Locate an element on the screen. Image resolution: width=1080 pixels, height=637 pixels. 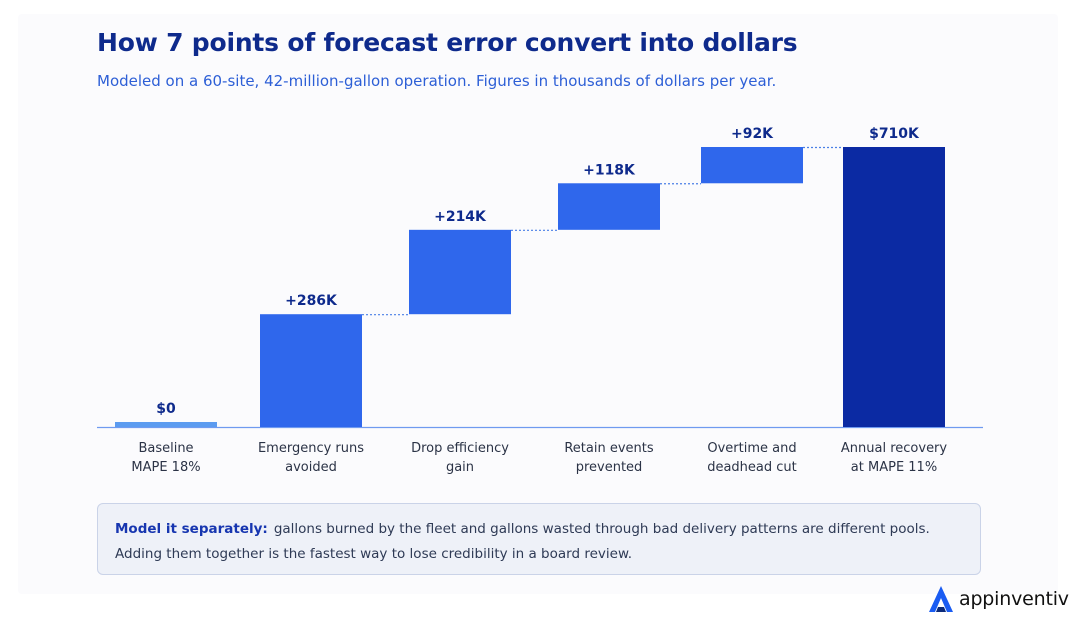
category-label-1-line-2: MAPE 18% is located at coordinates (165, 467).